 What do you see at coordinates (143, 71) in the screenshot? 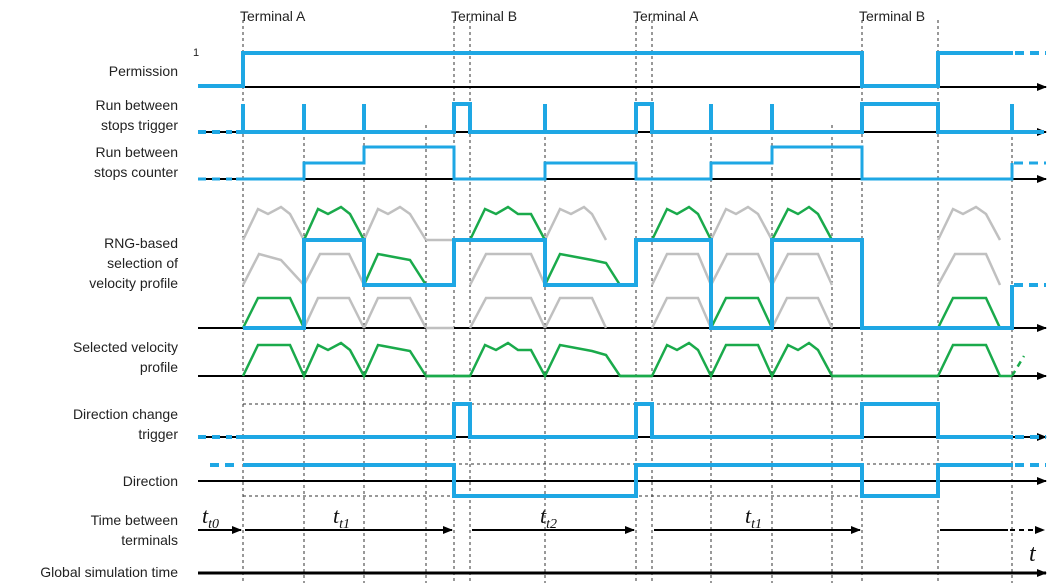
I see `label-permission: Permission` at bounding box center [143, 71].